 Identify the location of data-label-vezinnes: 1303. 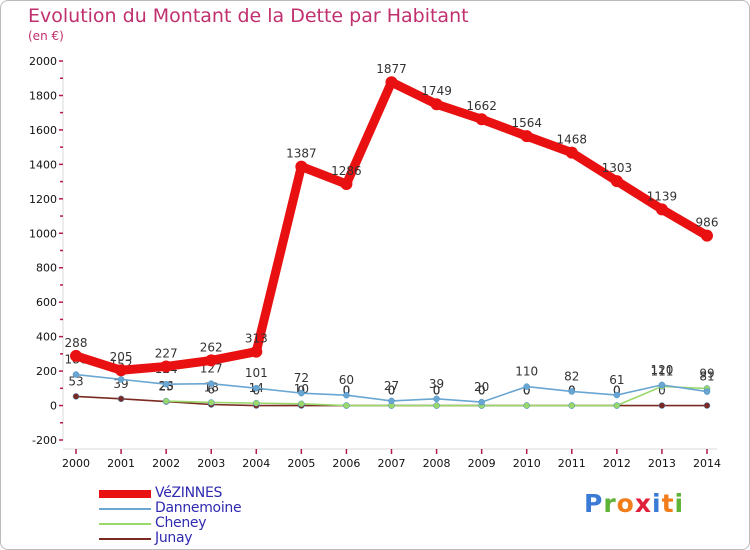
(617, 168).